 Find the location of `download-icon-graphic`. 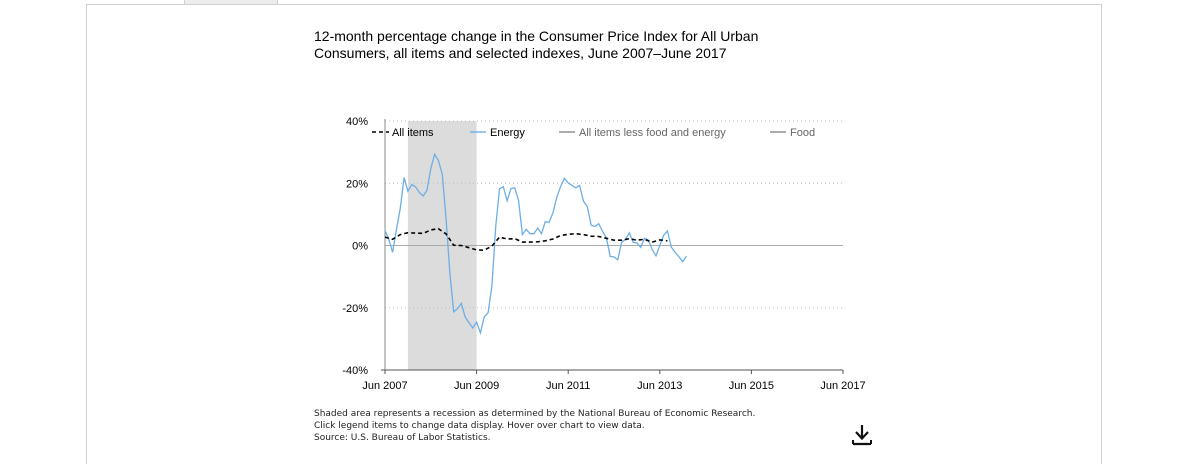

download-icon-graphic is located at coordinates (862, 435).